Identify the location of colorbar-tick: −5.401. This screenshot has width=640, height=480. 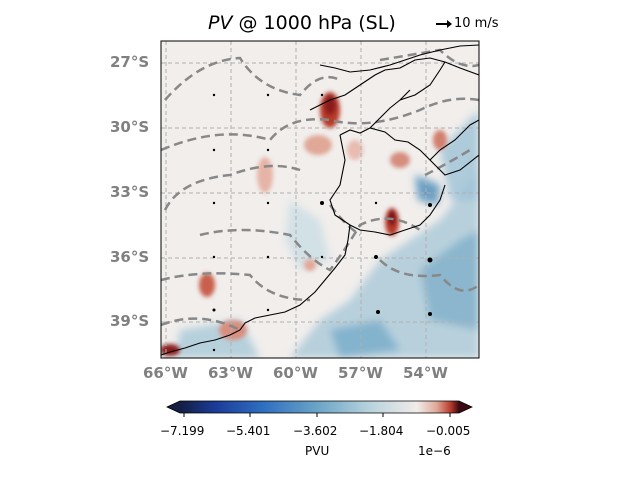
(248, 431).